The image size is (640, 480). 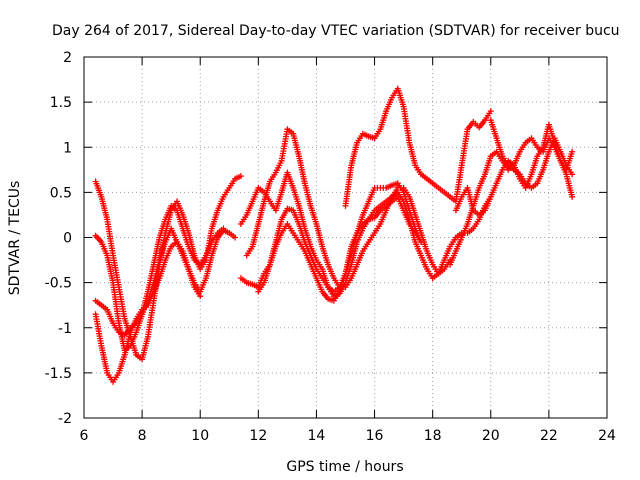 I want to click on y-tick-label: 2, so click(x=67, y=58).